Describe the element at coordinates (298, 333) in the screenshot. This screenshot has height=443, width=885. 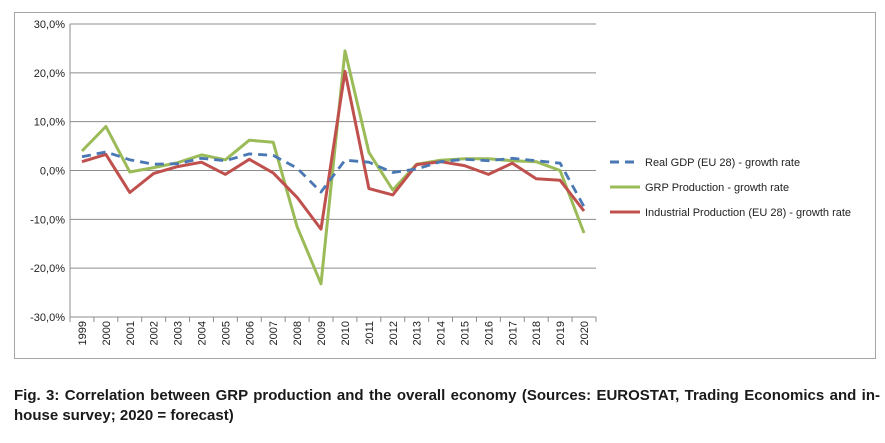
I see `x-tick-label: 2008` at that location.